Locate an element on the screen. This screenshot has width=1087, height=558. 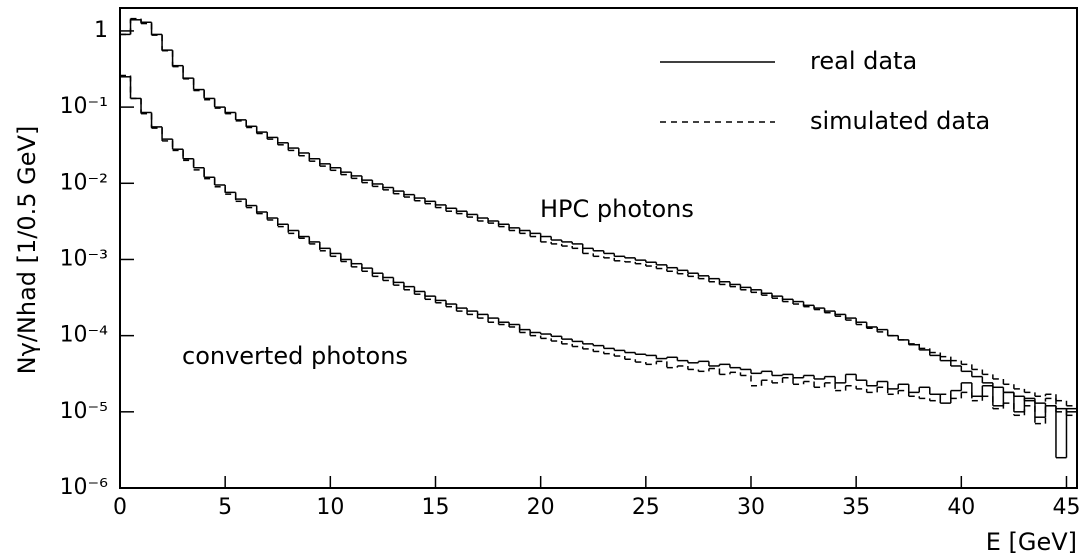
x-tick-label: 0 is located at coordinates (120, 507).